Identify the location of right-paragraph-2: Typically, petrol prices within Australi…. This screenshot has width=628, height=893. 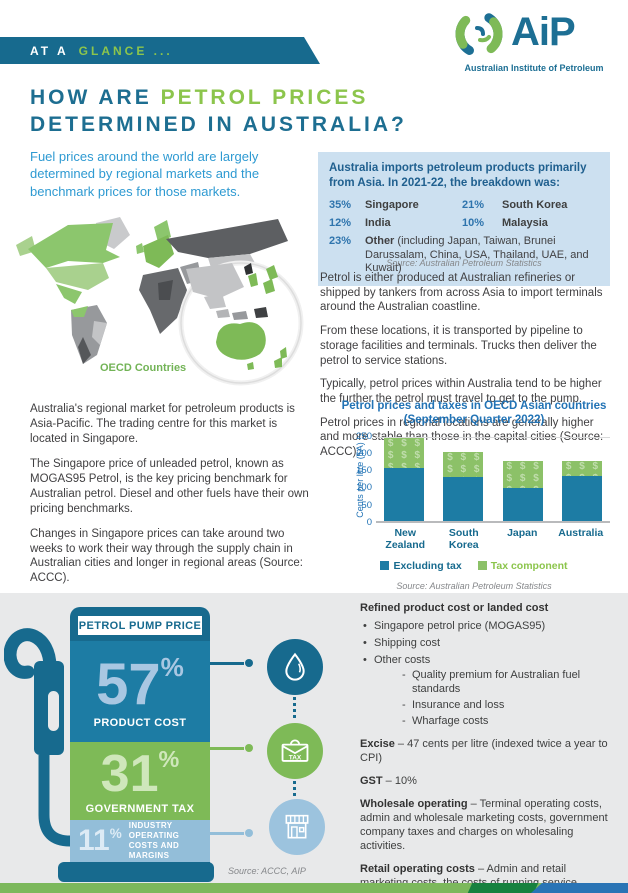
(461, 392).